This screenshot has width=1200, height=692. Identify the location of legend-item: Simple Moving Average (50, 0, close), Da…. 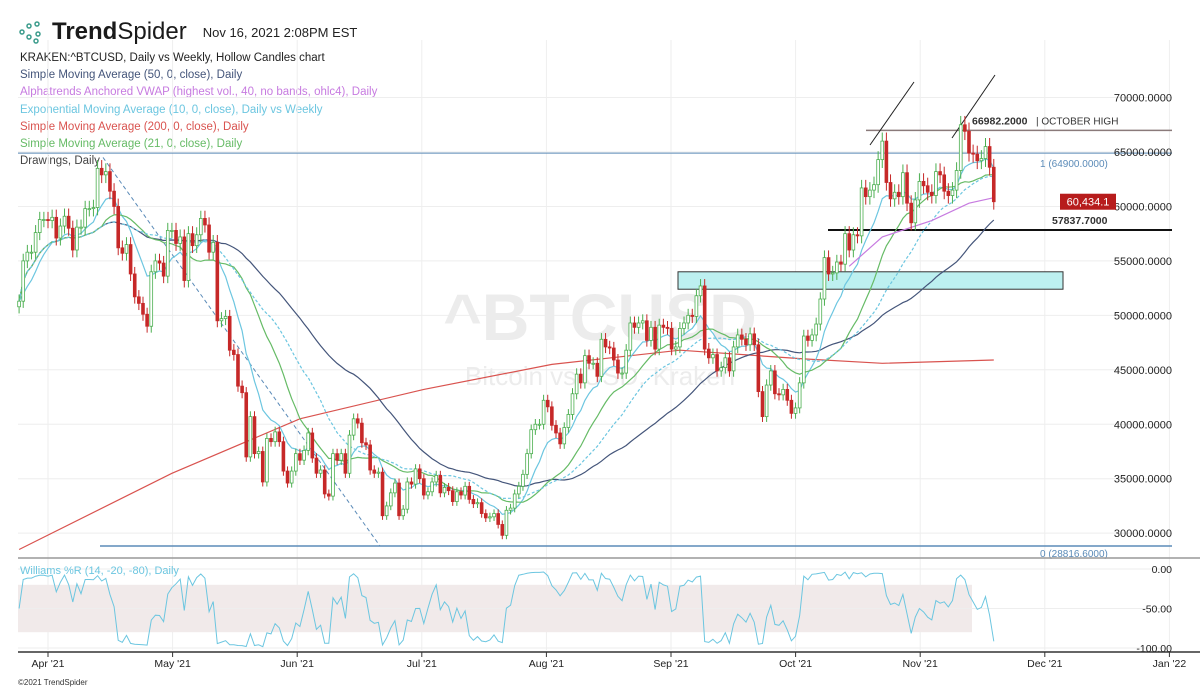
(131, 75).